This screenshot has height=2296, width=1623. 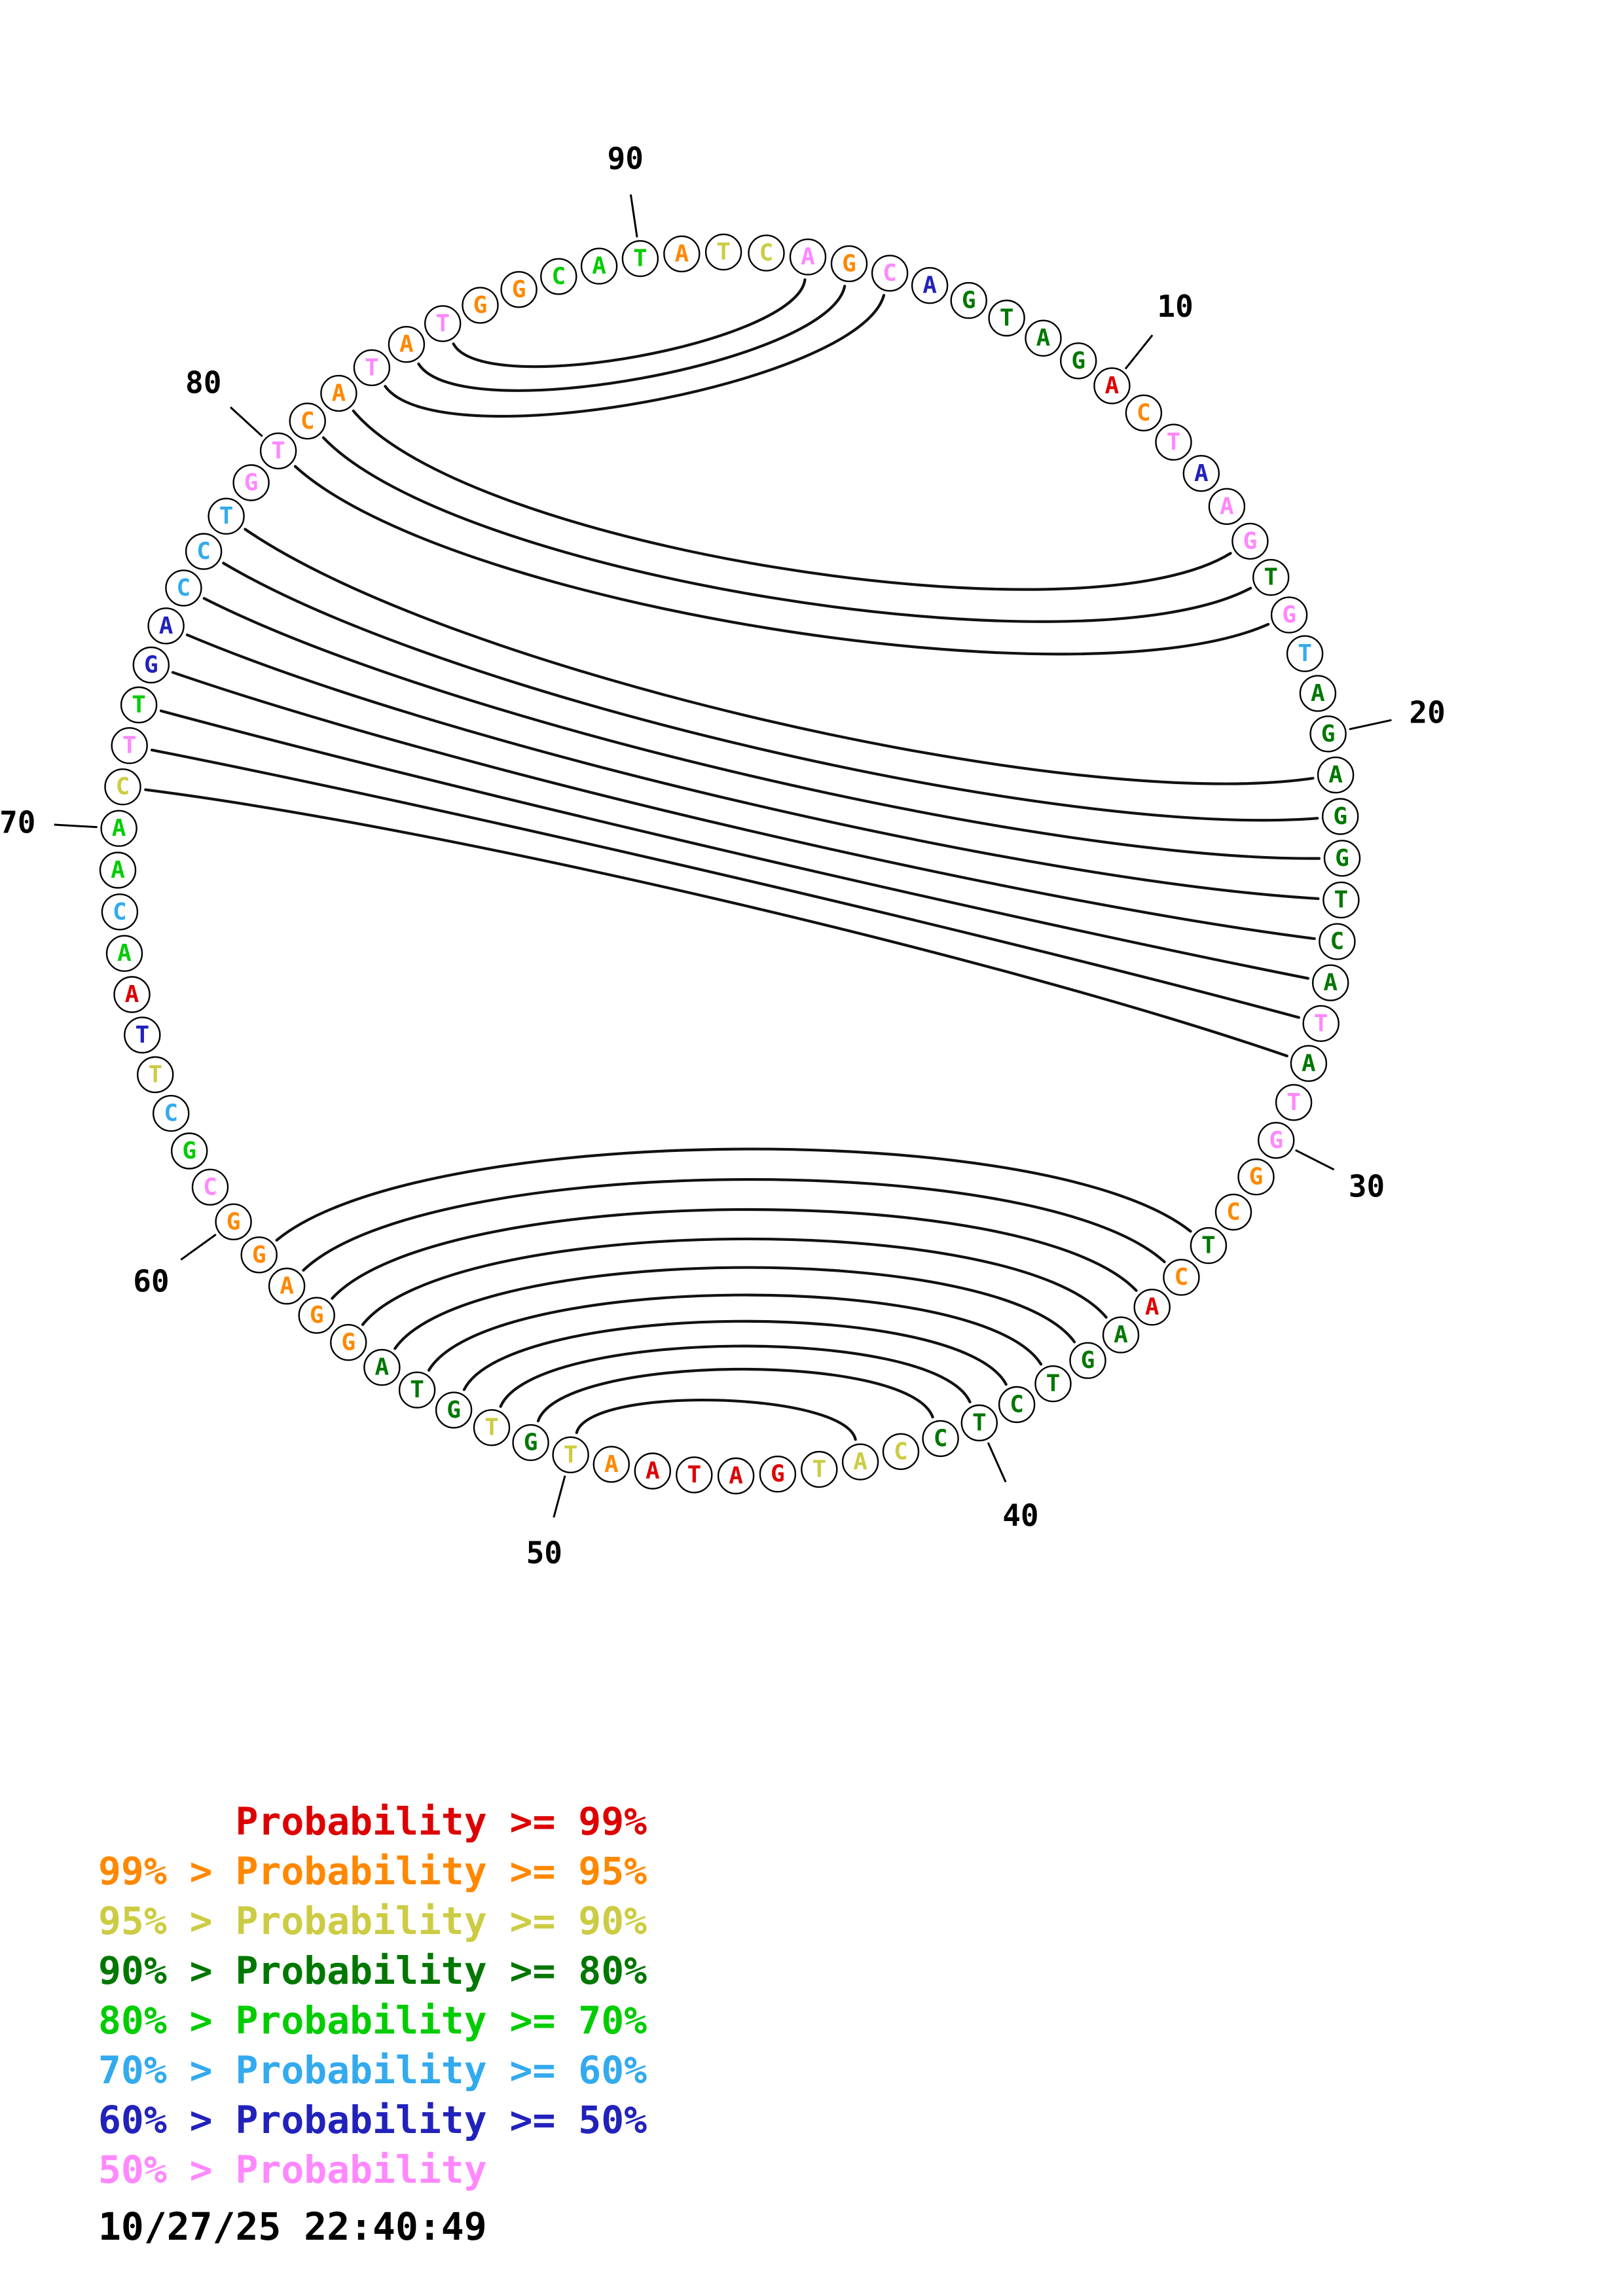 I want to click on nucleotide-85: T, so click(x=443, y=323).